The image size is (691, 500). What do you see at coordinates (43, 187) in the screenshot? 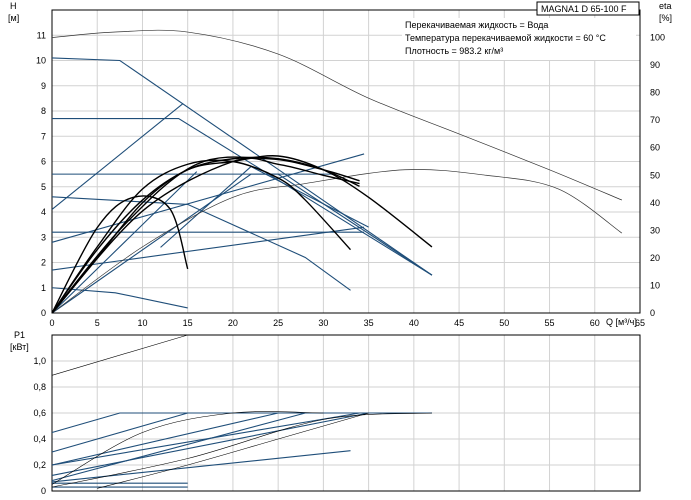
I see `y-tick-label-head: 5` at bounding box center [43, 187].